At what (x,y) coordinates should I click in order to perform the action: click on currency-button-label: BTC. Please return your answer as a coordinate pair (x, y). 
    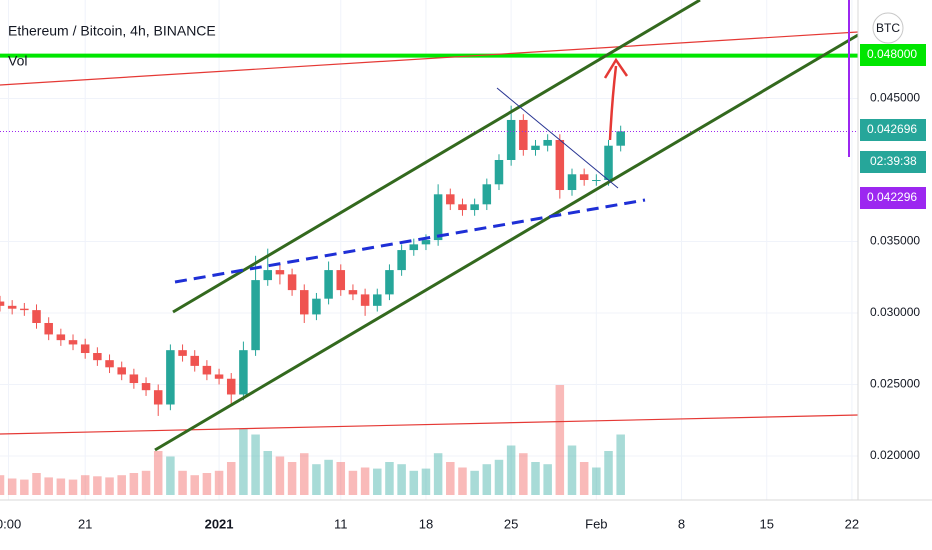
    Looking at the image, I should click on (888, 28).